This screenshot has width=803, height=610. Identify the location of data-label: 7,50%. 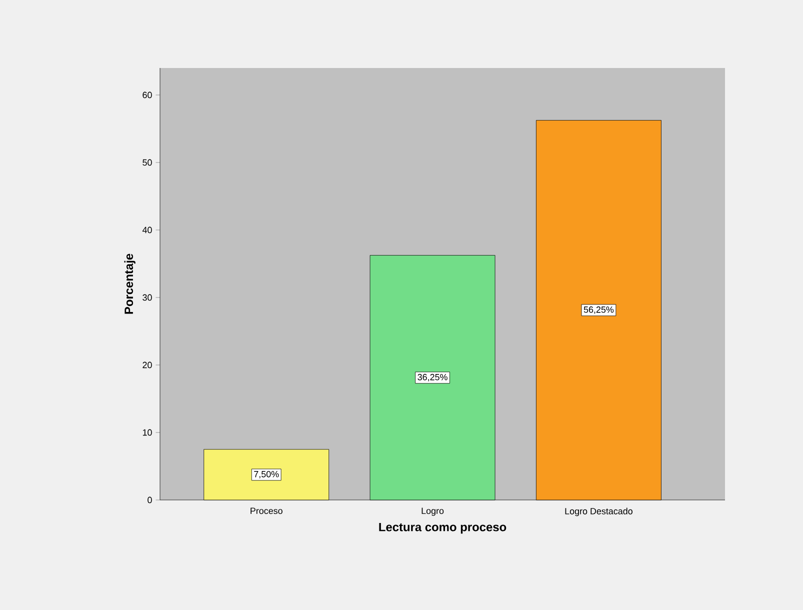
(266, 474).